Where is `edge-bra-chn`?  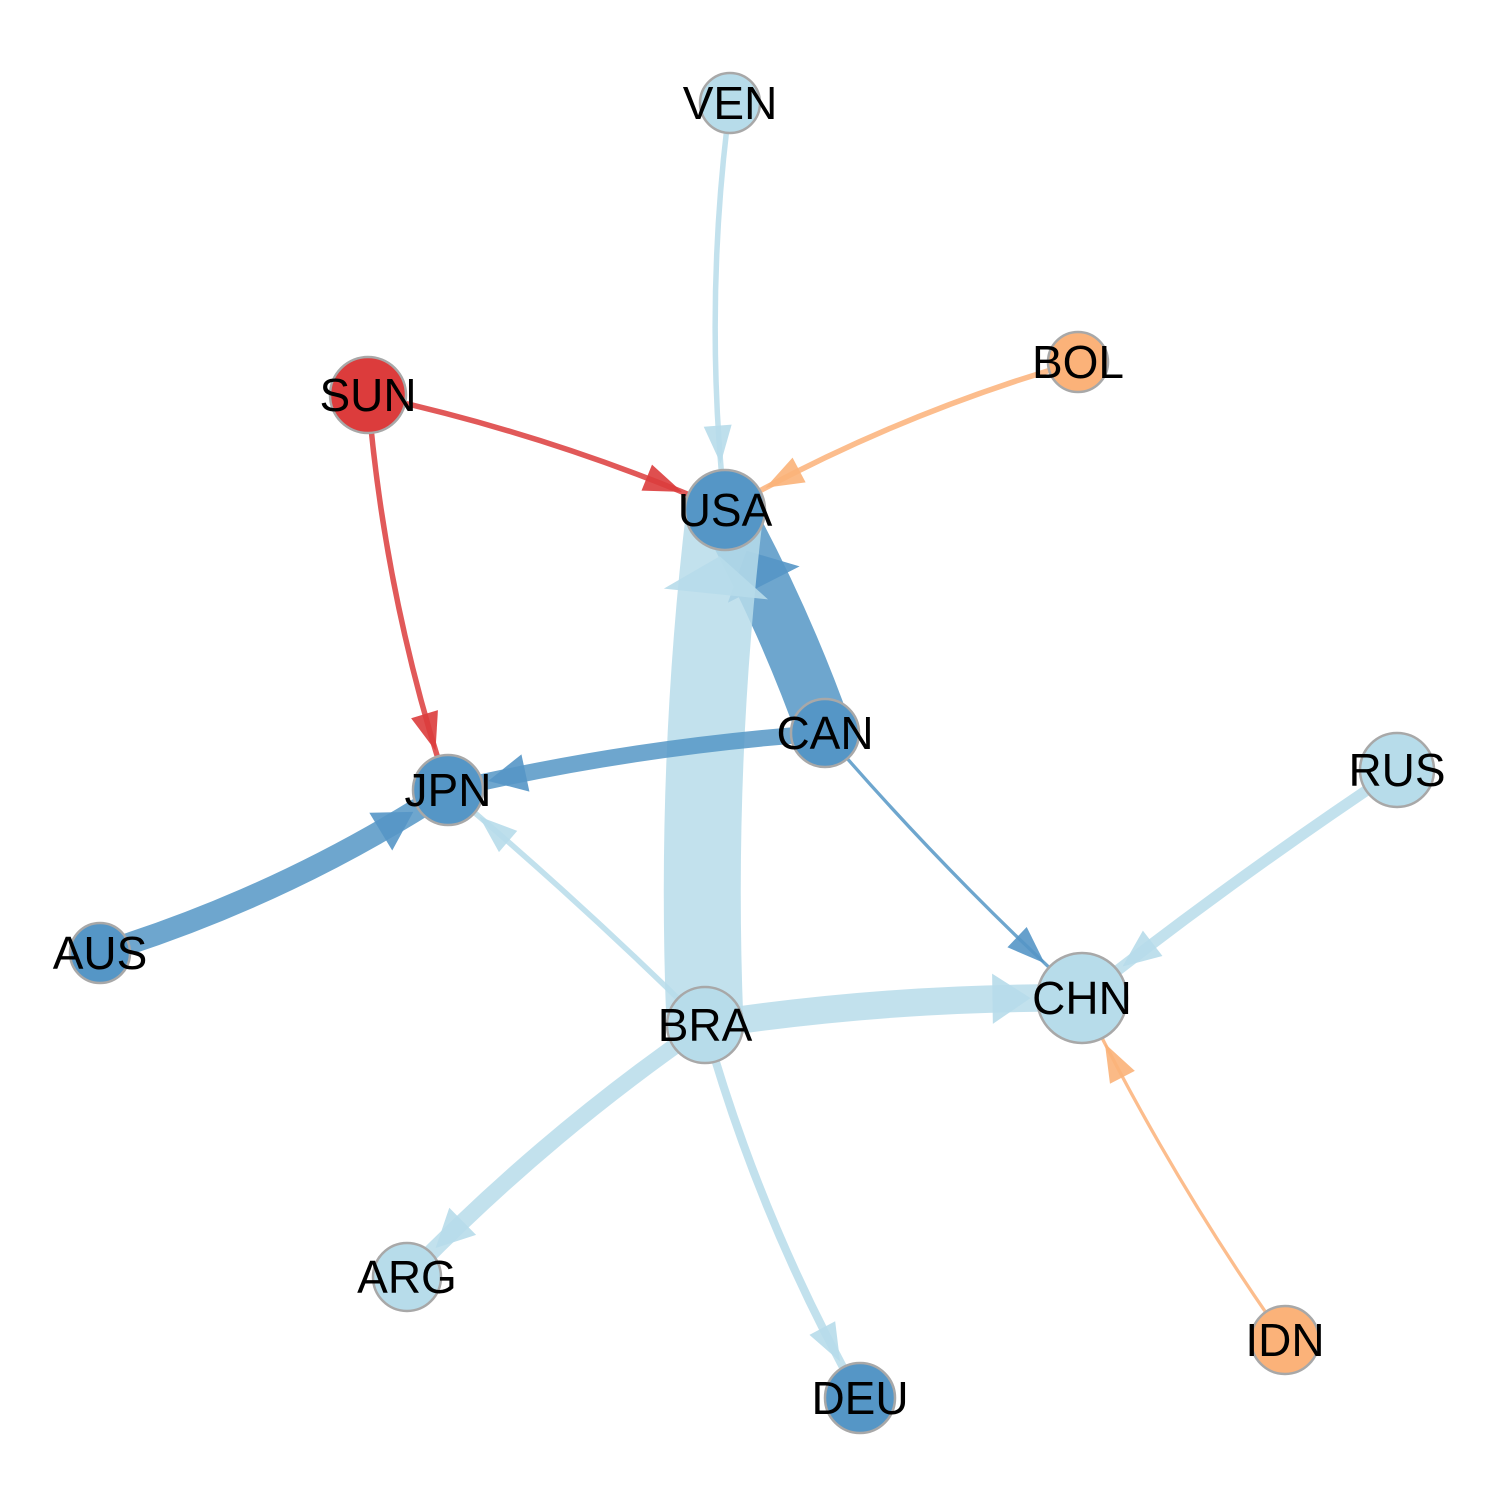
edge-bra-chn is located at coordinates (893, 1006).